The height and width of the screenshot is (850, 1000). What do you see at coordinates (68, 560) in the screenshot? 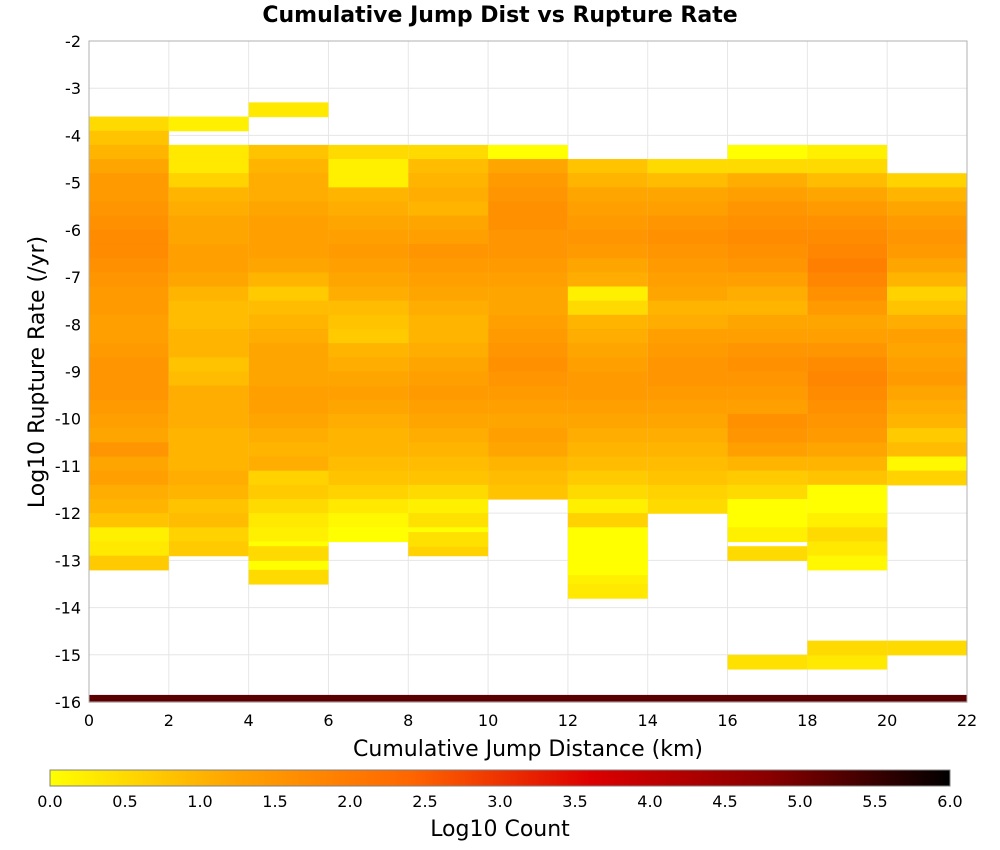
I see `y-tick-label: -13` at bounding box center [68, 560].